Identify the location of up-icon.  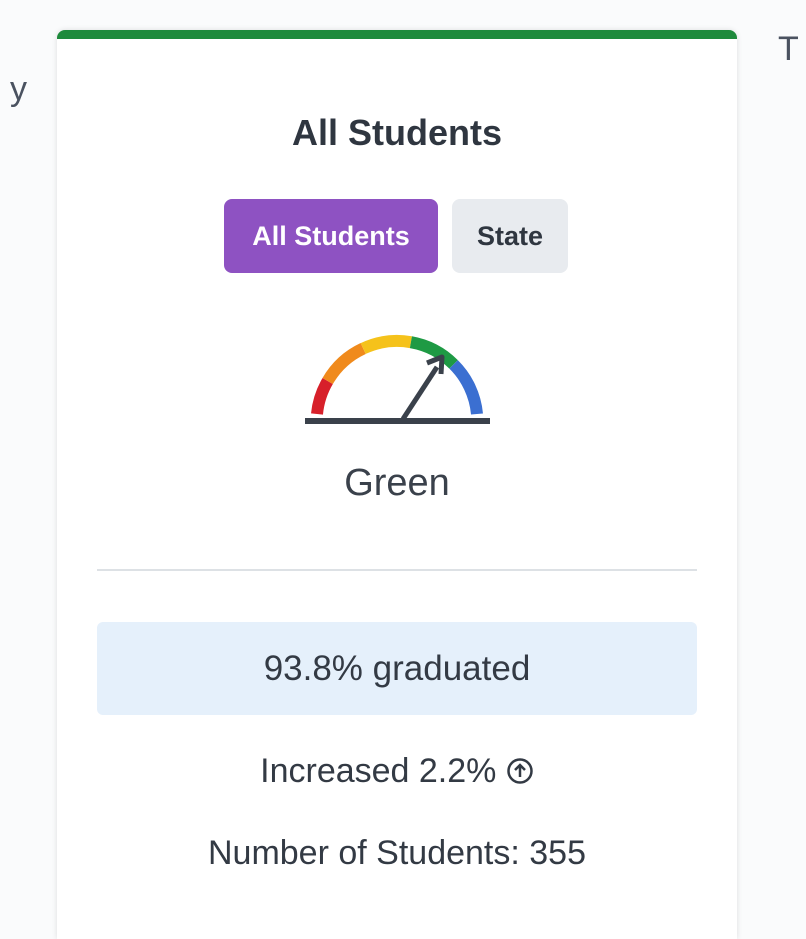
(520, 771).